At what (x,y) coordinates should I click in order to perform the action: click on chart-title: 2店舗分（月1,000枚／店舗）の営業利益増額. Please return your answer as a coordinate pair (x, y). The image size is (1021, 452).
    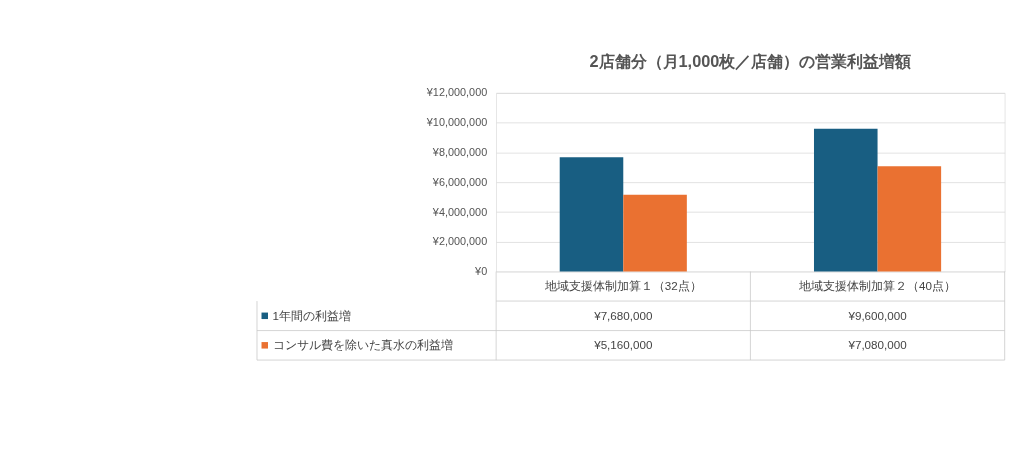
    Looking at the image, I should click on (750, 62).